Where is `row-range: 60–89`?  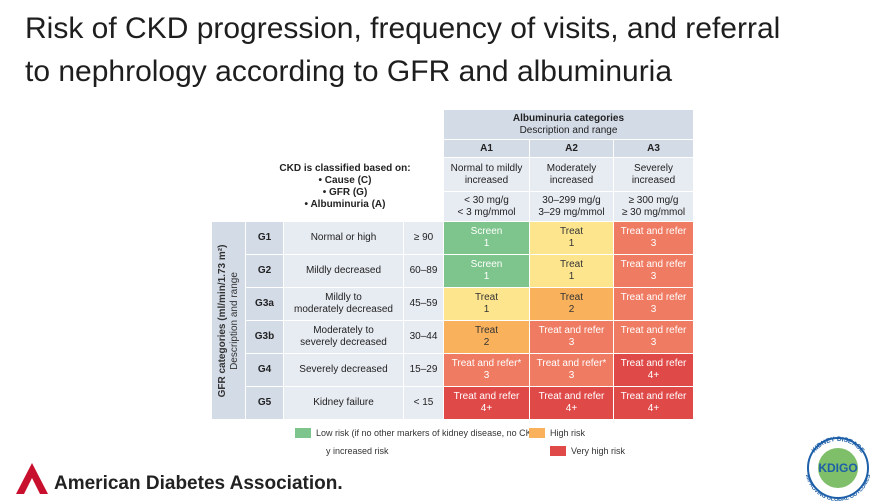
row-range: 60–89 is located at coordinates (424, 271).